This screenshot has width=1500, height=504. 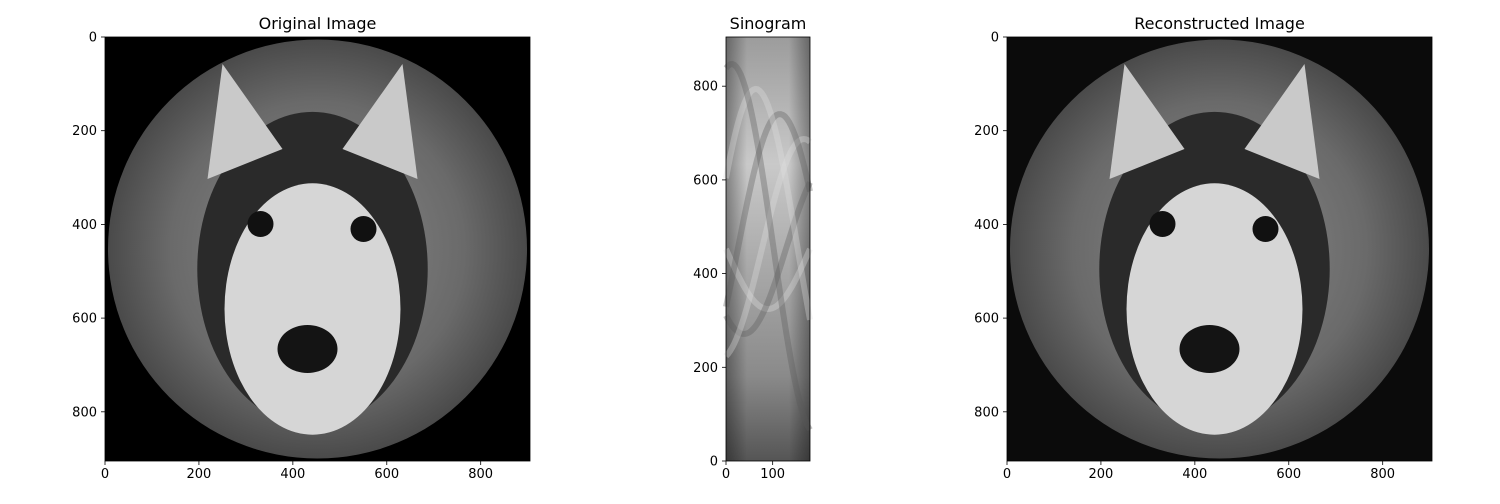 I want to click on x-tick-label: 100, so click(x=772, y=474).